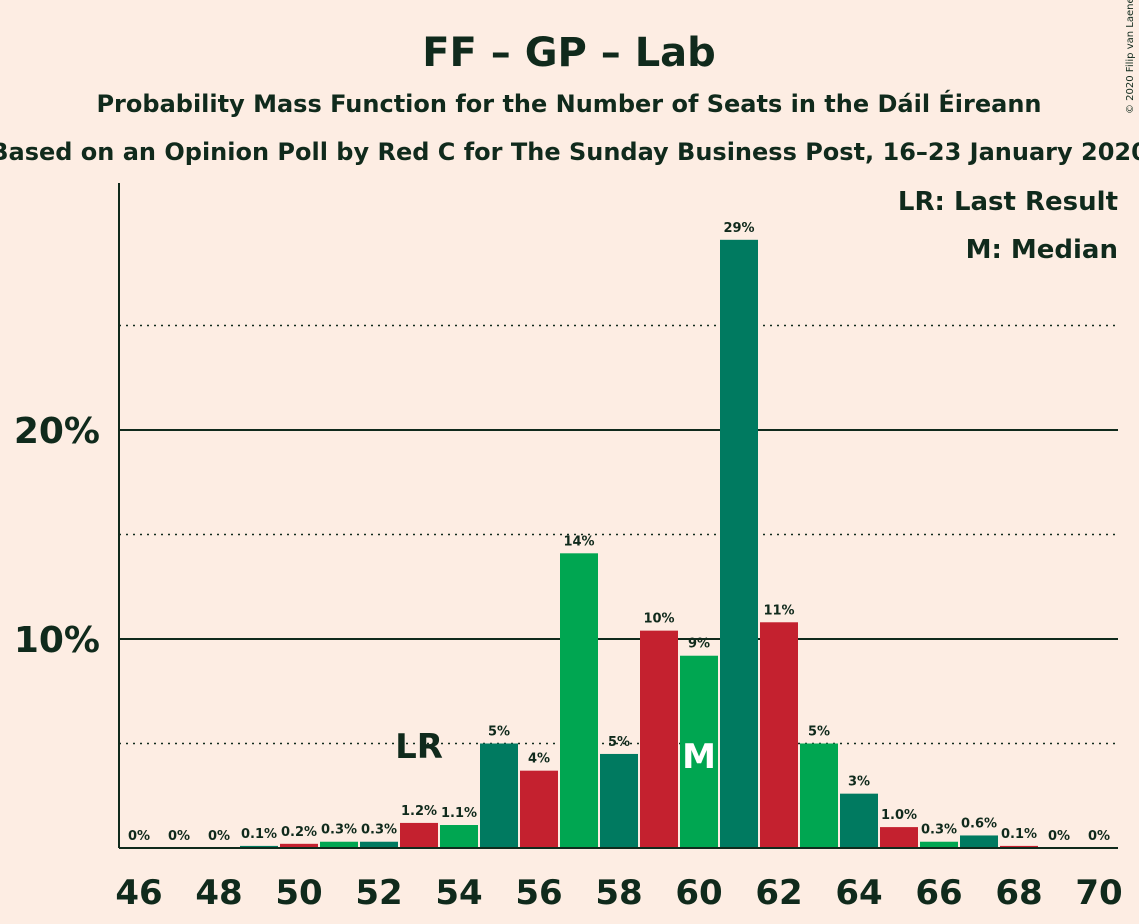 The image size is (1139, 924). I want to click on median-marker: M, so click(699, 757).